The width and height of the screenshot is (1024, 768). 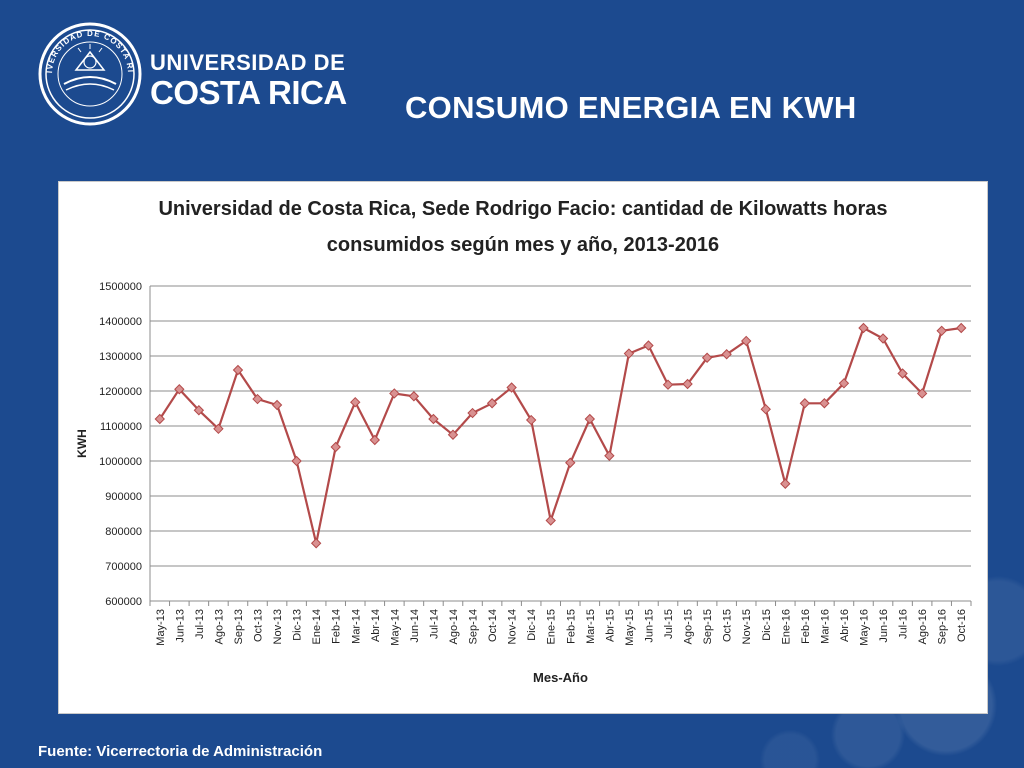 I want to click on y-tick-label: 700000, so click(x=123, y=567).